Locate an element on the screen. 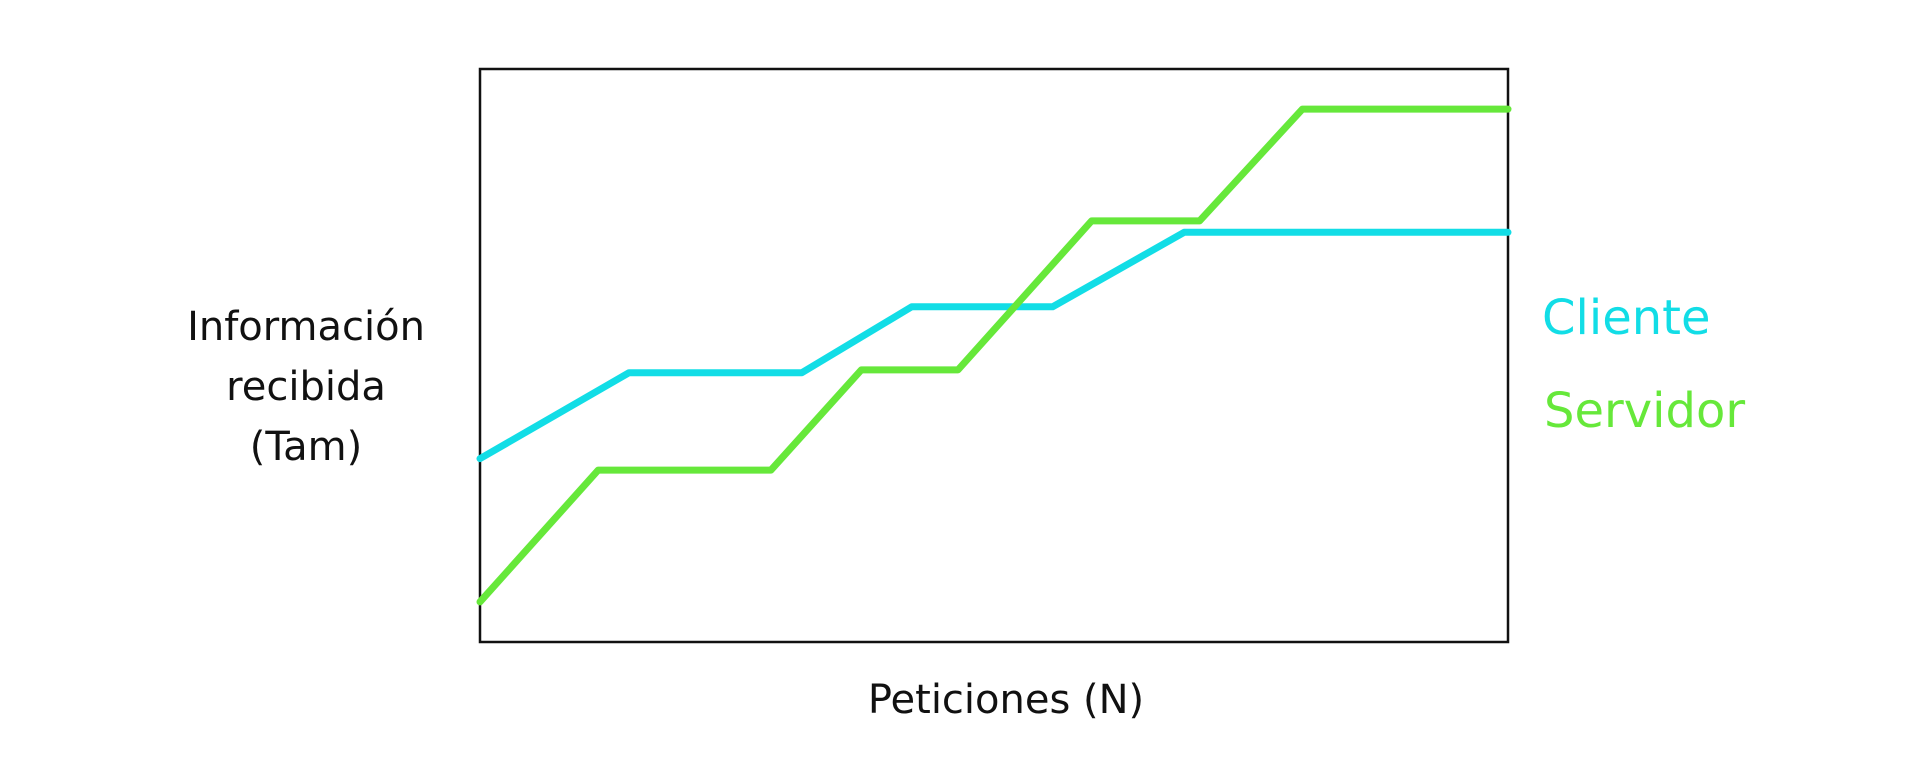 This screenshot has height=767, width=1920. legend-entry-servidor: Servidor is located at coordinates (1644, 411).